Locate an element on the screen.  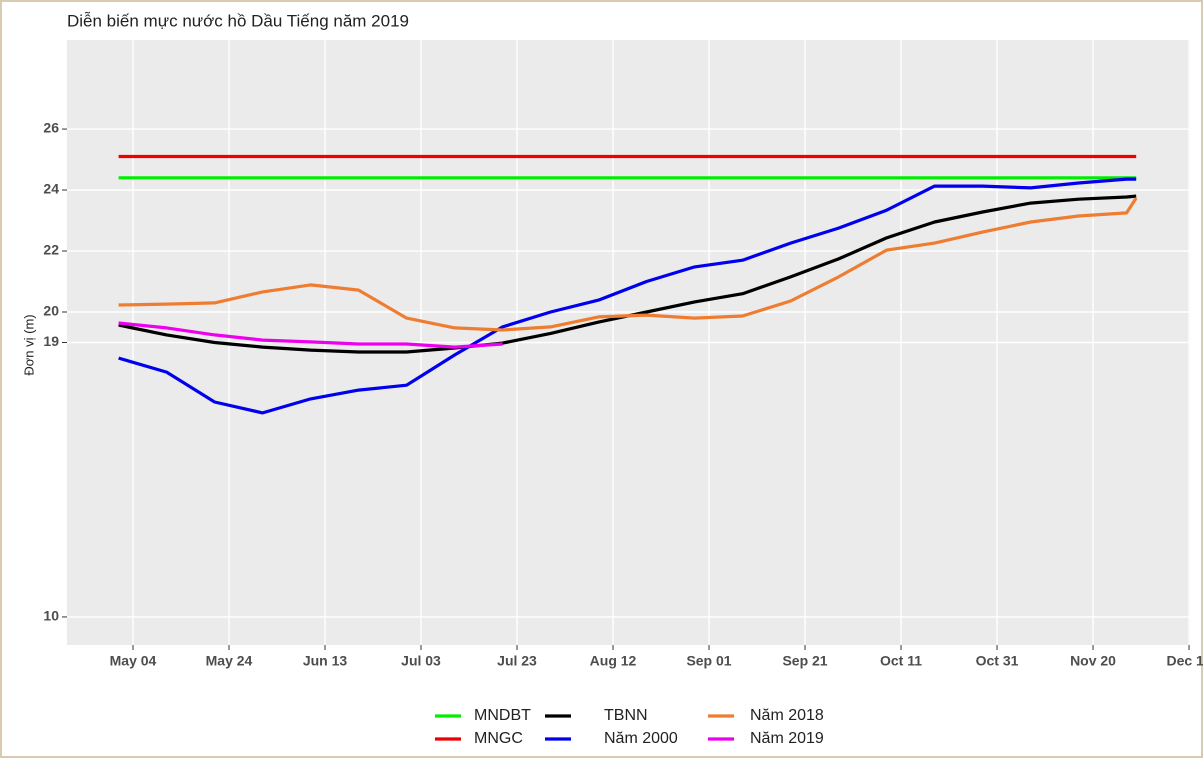
x-tick-label: May 04 is located at coordinates (133, 661).